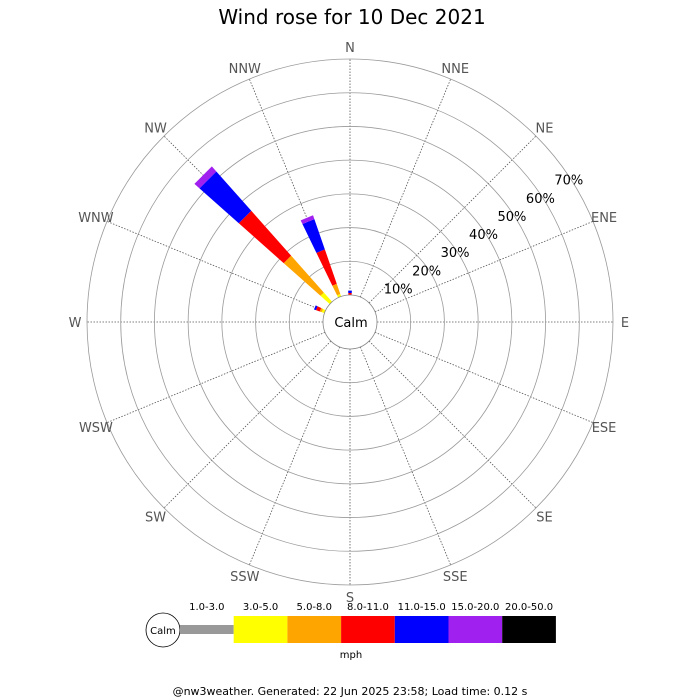 The image size is (700, 700). I want to click on direction-label-e: E, so click(625, 323).